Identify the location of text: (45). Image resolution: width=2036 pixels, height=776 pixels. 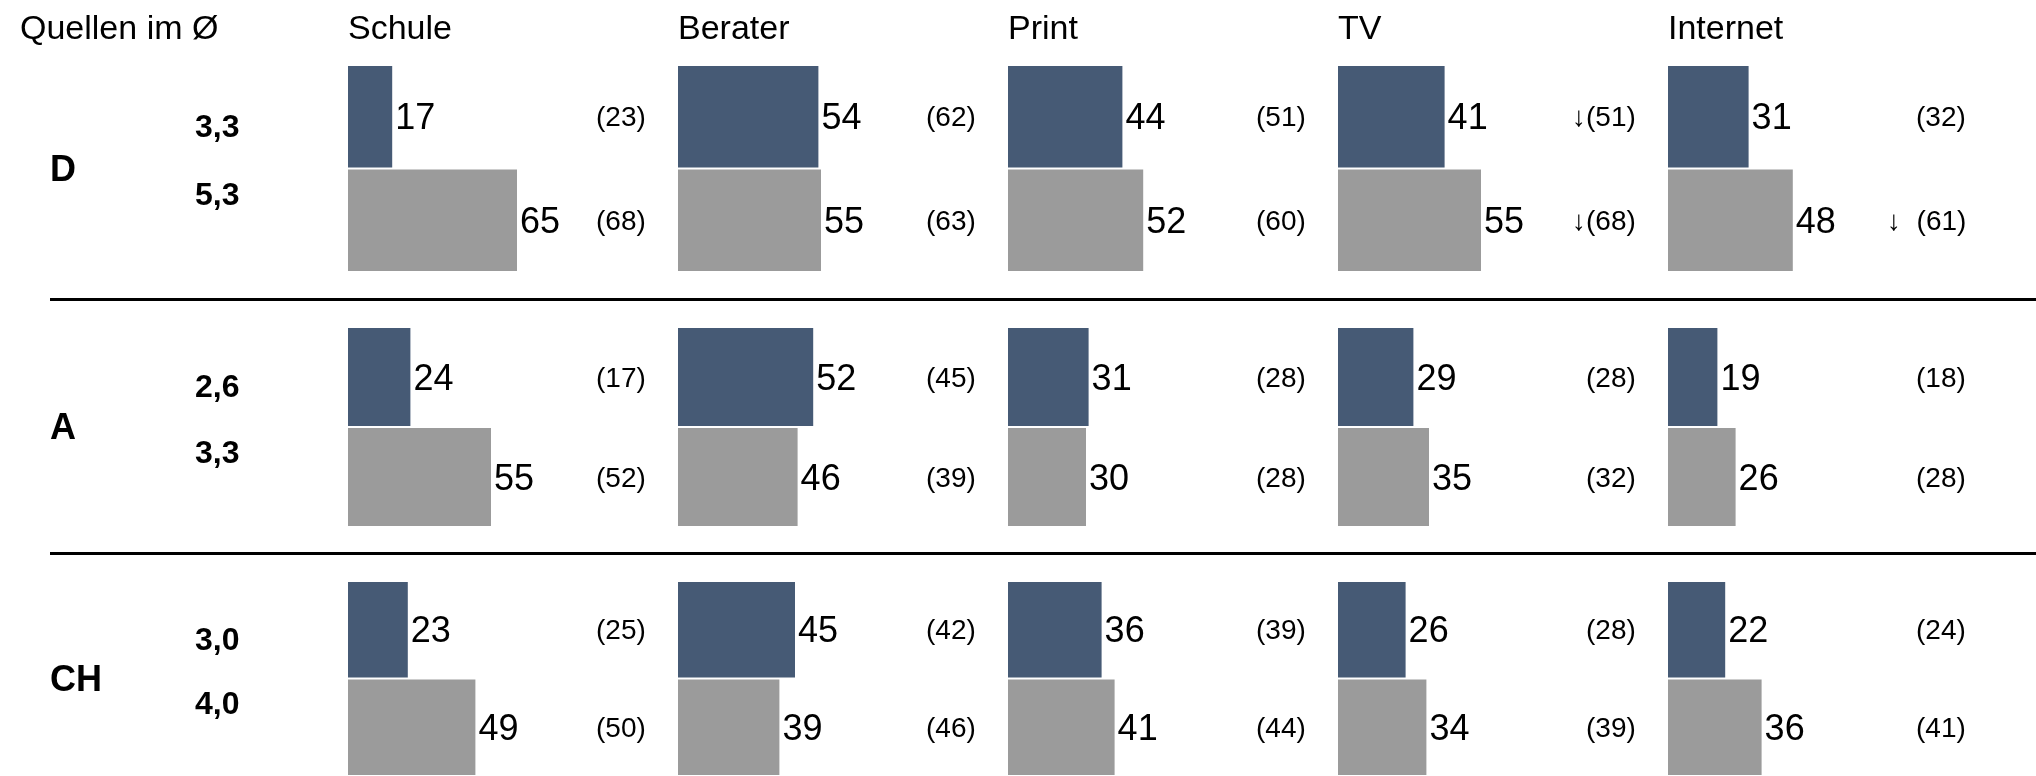
(951, 377).